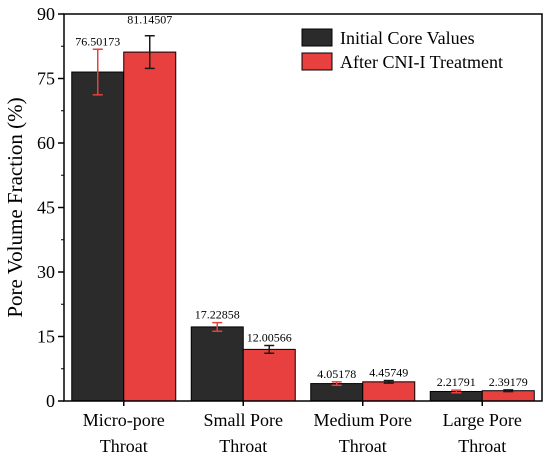 The height and width of the screenshot is (461, 550). I want to click on y-tick-label: 0, so click(50, 401).